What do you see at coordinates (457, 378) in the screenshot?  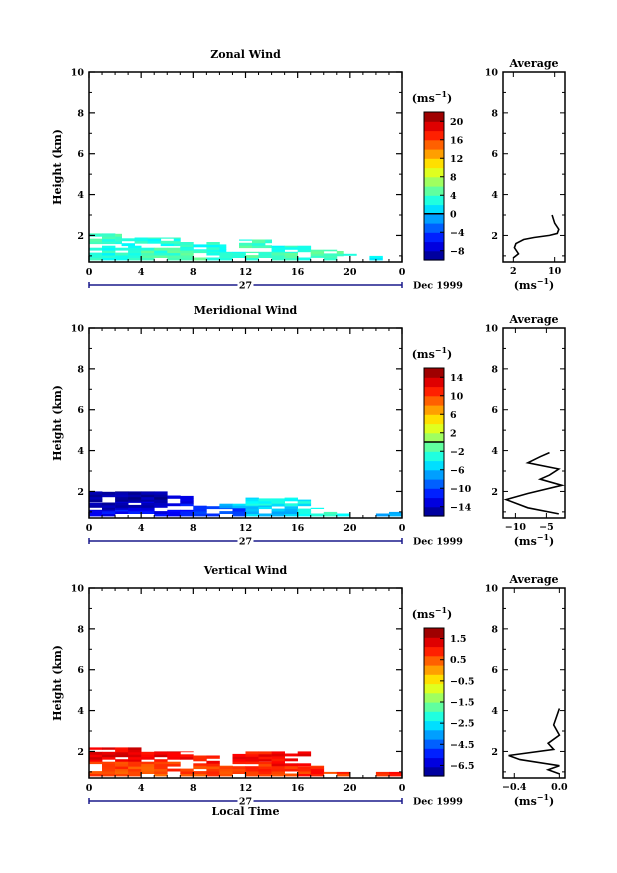 I see `colorbar-tick-label: 14` at bounding box center [457, 378].